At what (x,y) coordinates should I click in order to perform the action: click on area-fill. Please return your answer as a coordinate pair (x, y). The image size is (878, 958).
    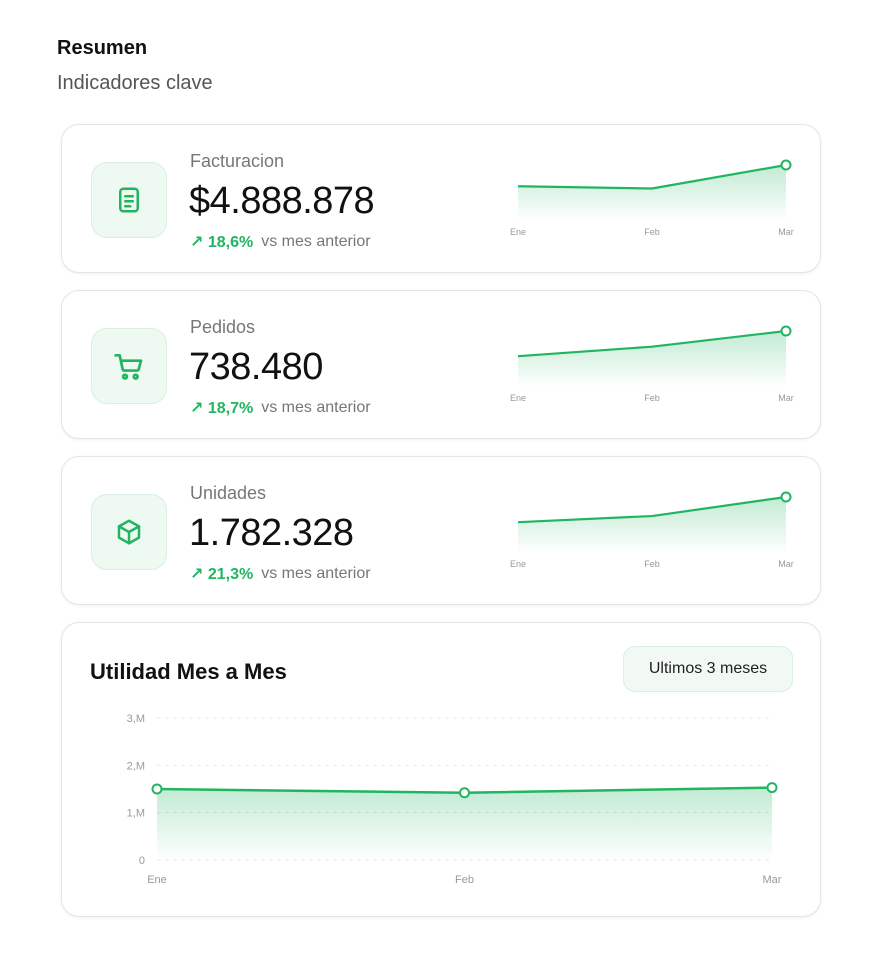
    Looking at the image, I should click on (464, 823).